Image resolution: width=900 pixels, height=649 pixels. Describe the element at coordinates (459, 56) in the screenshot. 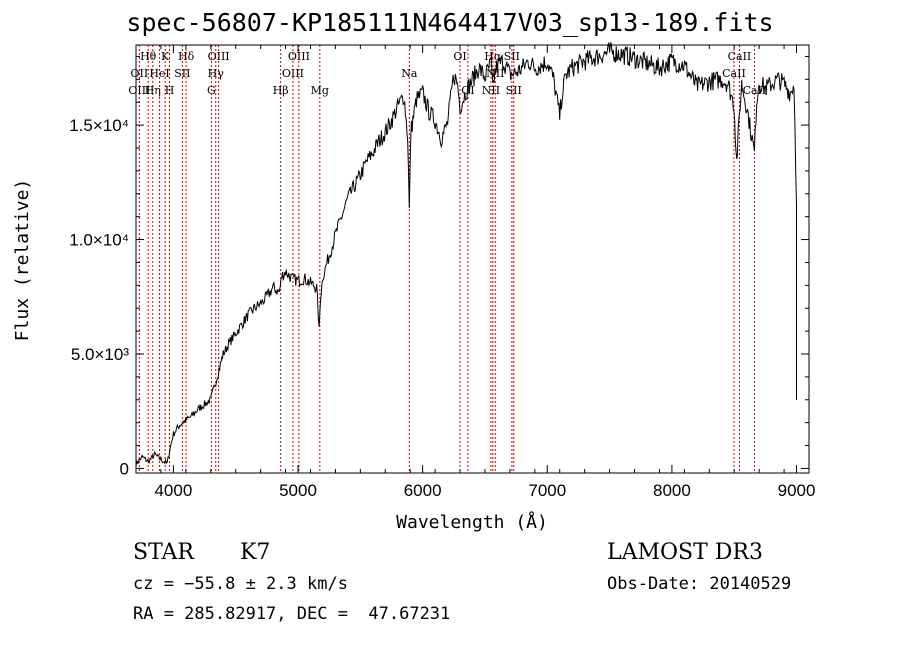

I see `spectral-line-label: OI` at that location.